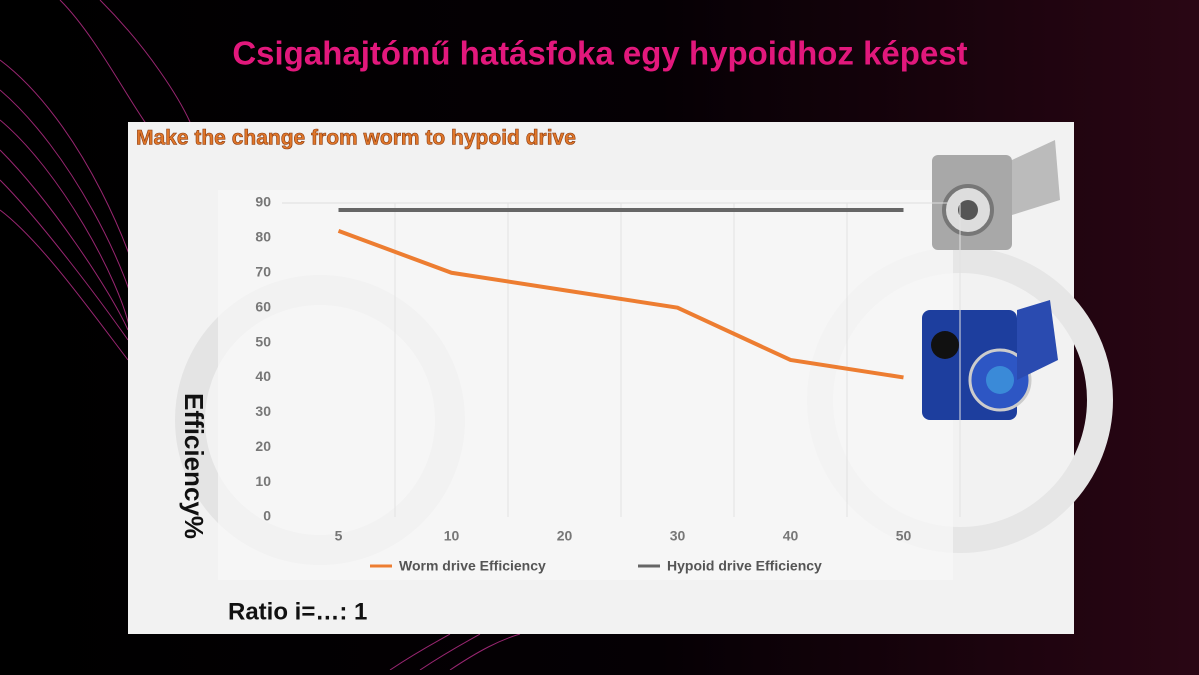 This screenshot has height=675, width=1199. Describe the element at coordinates (263, 237) in the screenshot. I see `y-tick-label: 80` at that location.